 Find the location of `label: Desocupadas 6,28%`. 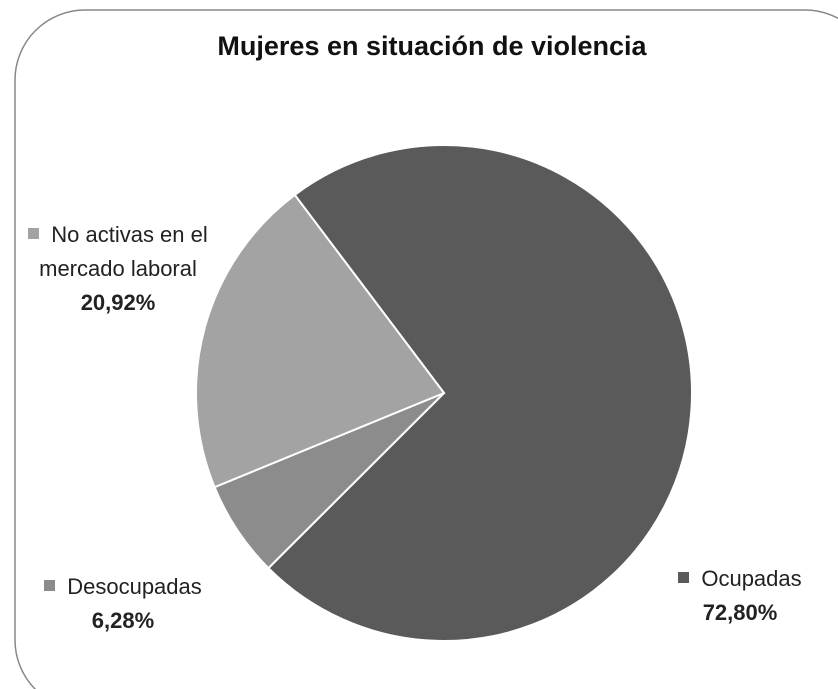

label: Desocupadas 6,28% is located at coordinates (123, 604).